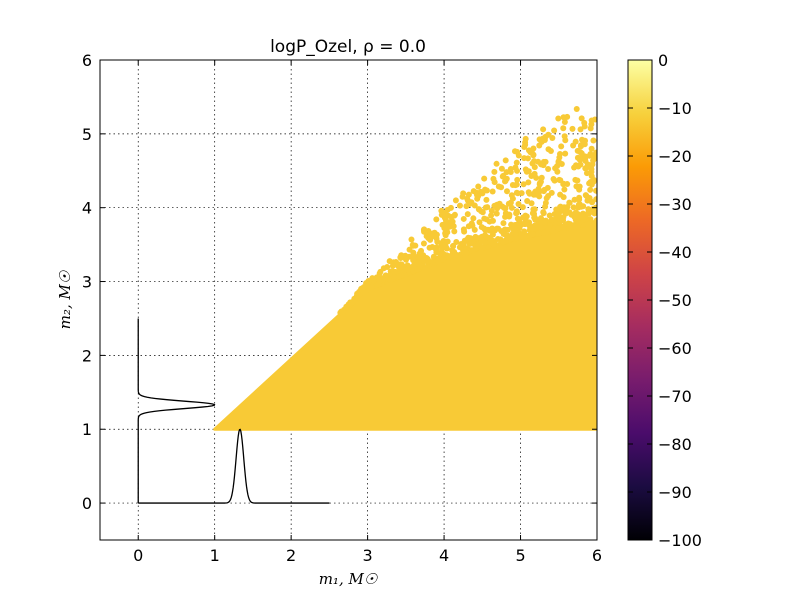  What do you see at coordinates (291, 555) in the screenshot?
I see `x-tick-label: 2` at bounding box center [291, 555].